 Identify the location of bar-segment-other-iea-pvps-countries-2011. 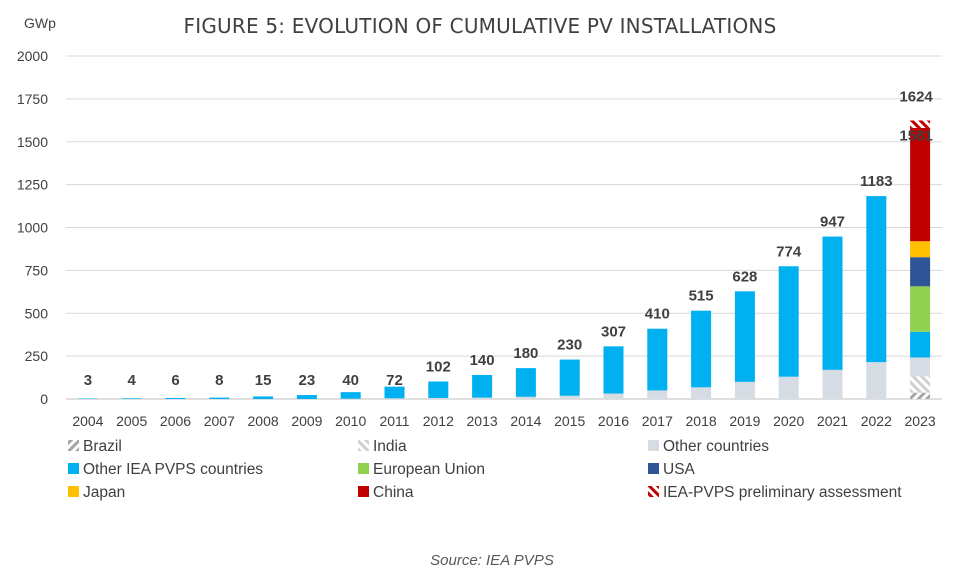
(394, 392).